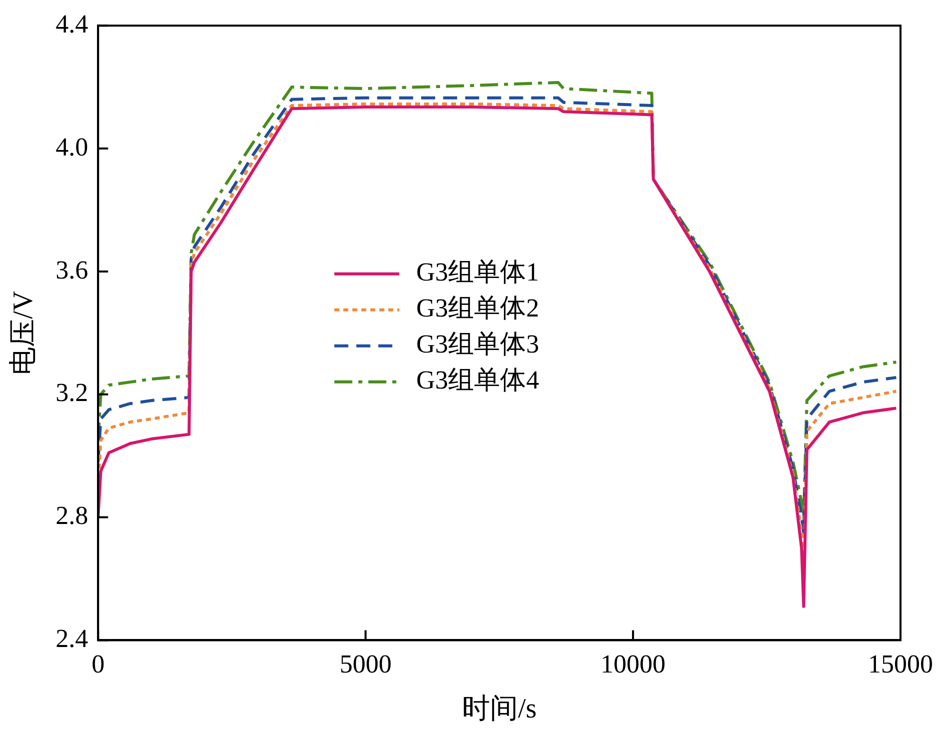 The image size is (943, 735). I want to click on y-tick-label: 2.4, so click(72, 639).